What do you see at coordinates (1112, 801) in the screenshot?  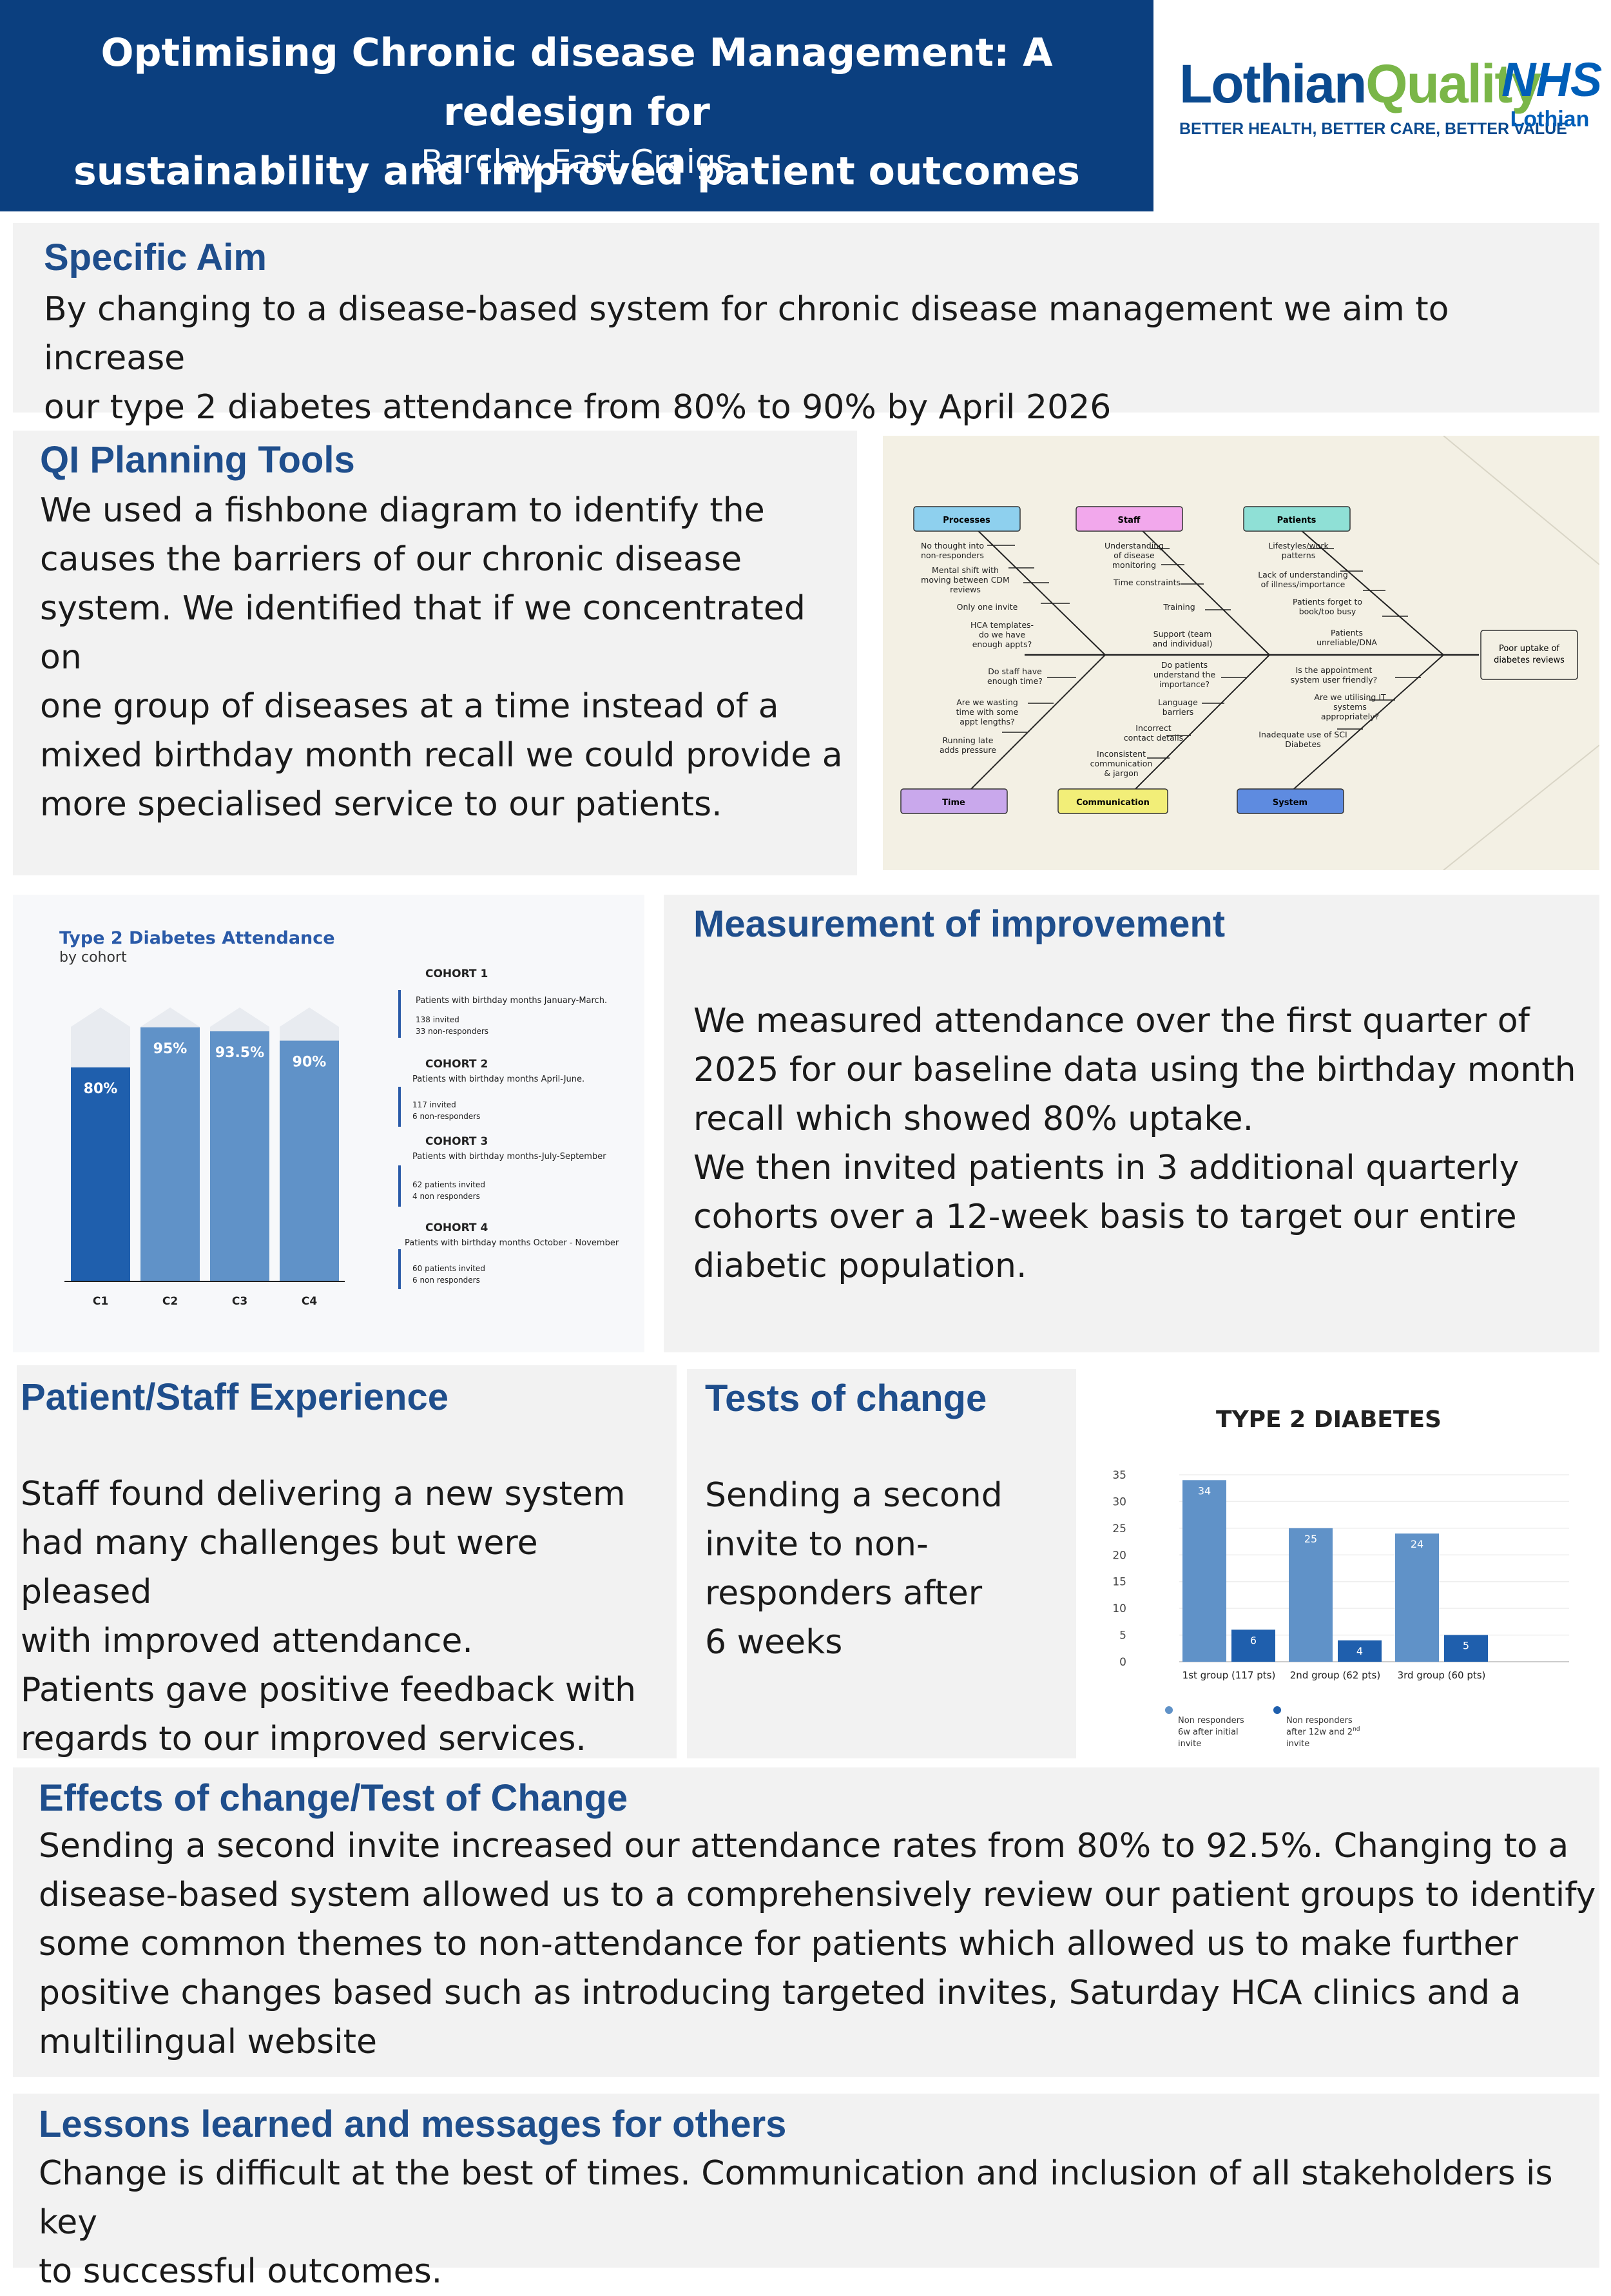 I see `category-communication: Communication` at bounding box center [1112, 801].